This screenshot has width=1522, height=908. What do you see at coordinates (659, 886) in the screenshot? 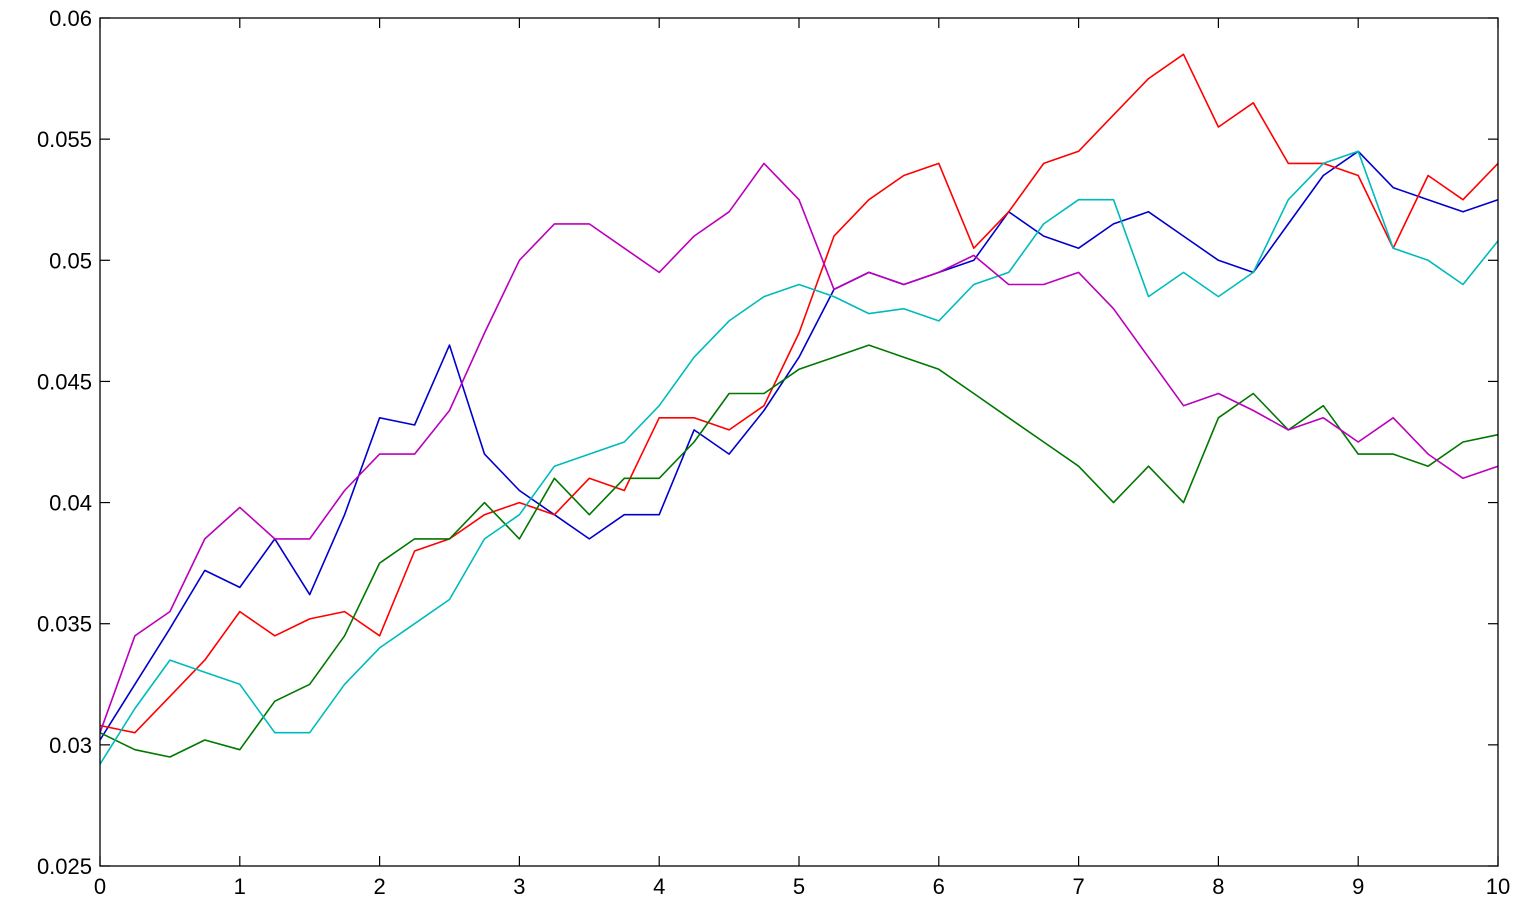
I see `x-tick-label: 4` at bounding box center [659, 886].